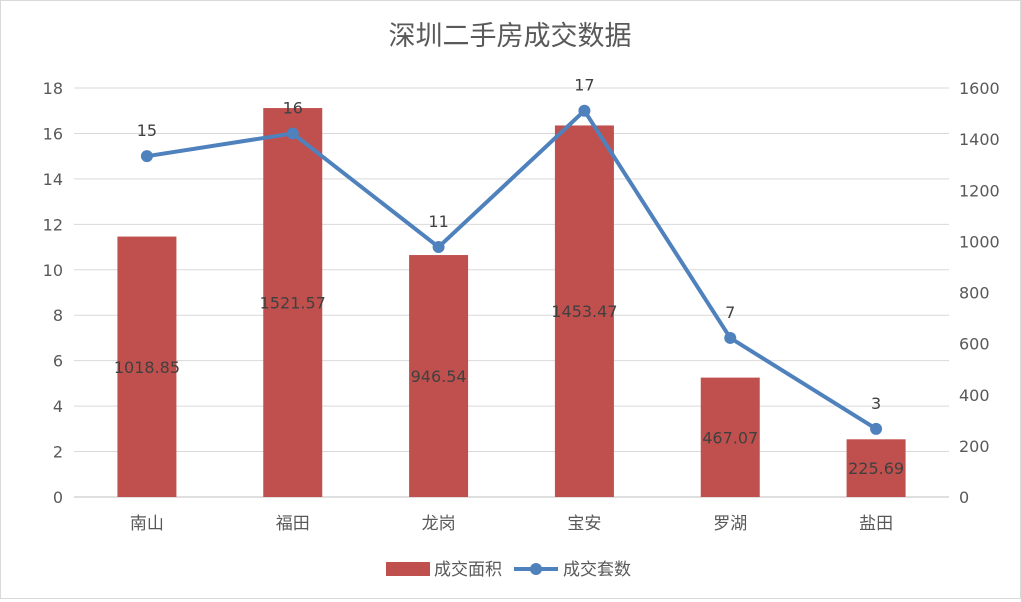  I want to click on line-data-label: 11, so click(438, 221).